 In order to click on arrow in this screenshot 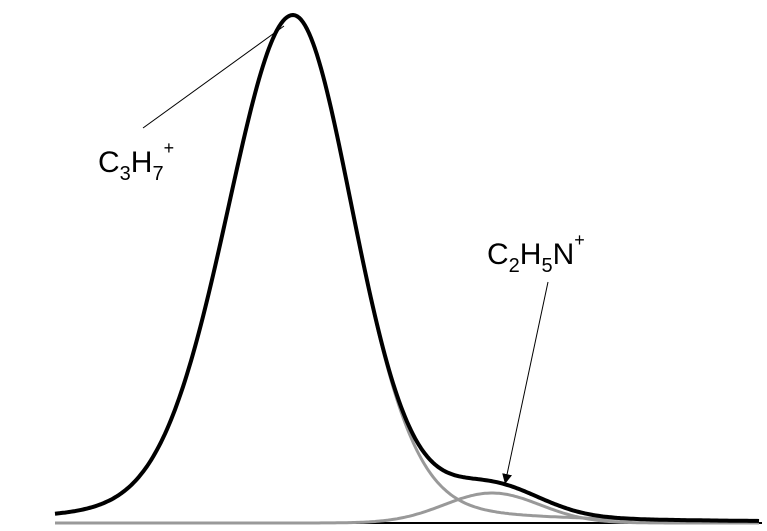, I will do `click(525, 383)`.